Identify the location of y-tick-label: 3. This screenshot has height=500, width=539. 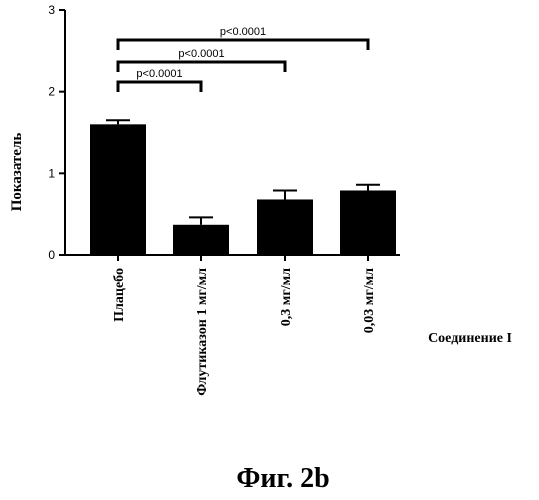
(51, 10).